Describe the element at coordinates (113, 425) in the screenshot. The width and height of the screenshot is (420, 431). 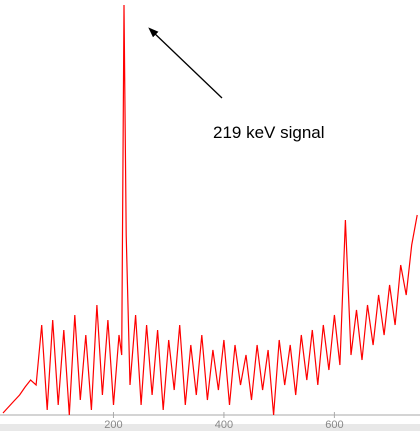
I see `x-tick-label: 200` at that location.